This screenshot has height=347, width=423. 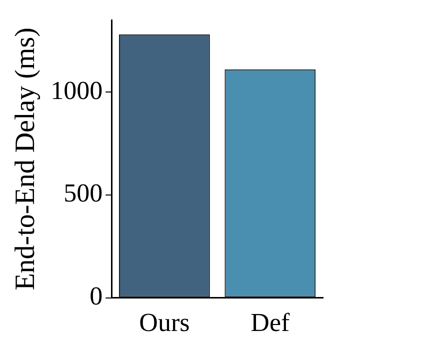 What do you see at coordinates (26, 158) in the screenshot?
I see `y-axis-title: End-to-End Delay (ms)` at bounding box center [26, 158].